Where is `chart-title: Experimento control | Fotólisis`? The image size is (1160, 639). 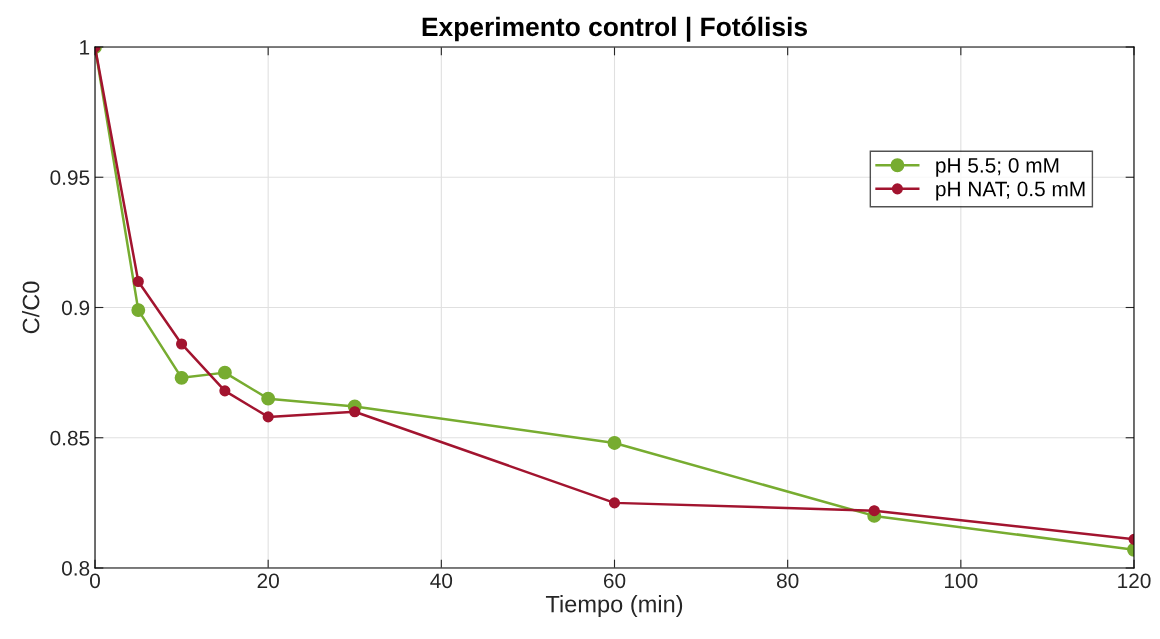 chart-title: Experimento control | Fotólisis is located at coordinates (614, 29).